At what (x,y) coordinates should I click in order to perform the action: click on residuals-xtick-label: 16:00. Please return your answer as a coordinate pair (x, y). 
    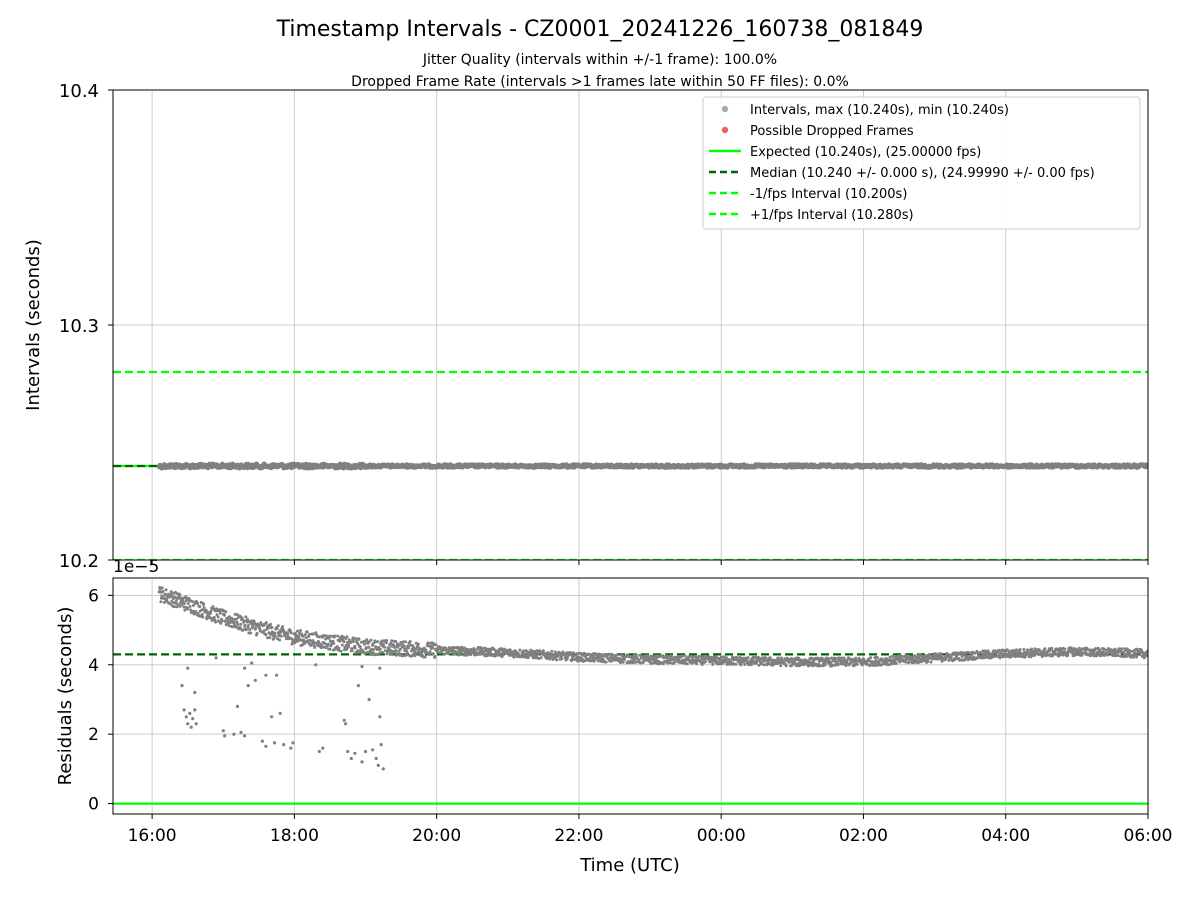
    Looking at the image, I should click on (152, 836).